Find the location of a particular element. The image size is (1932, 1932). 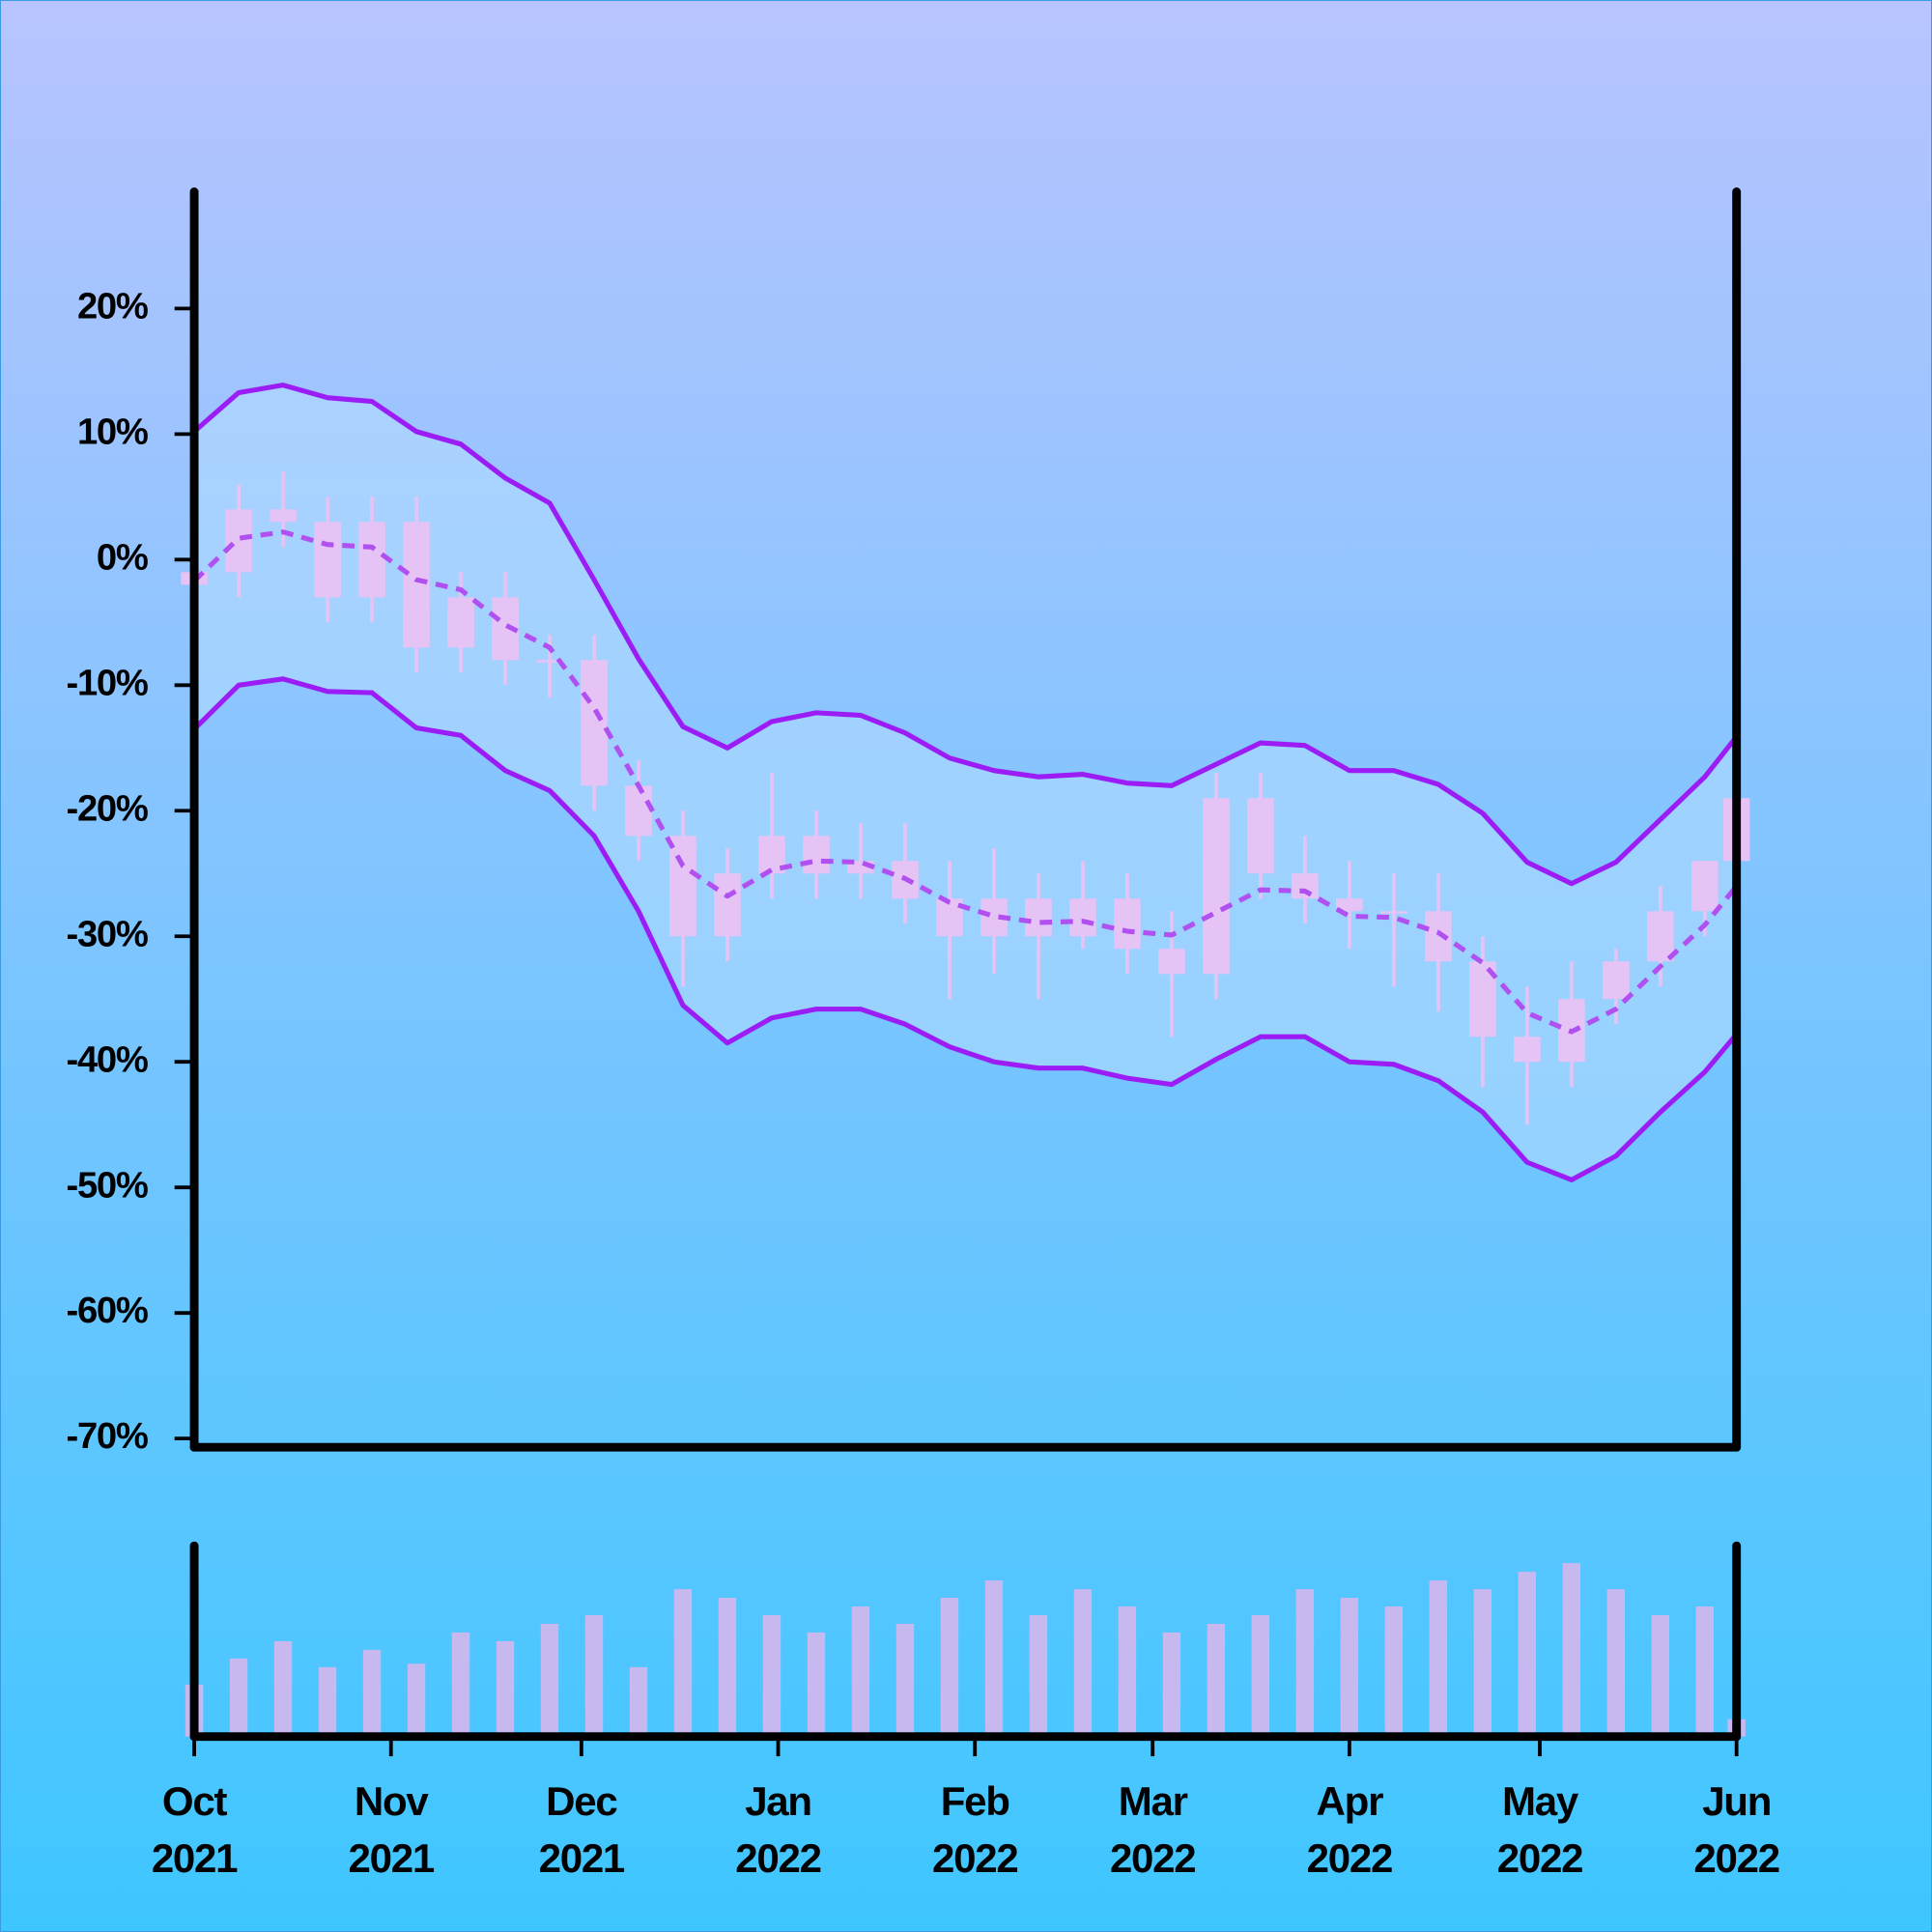

x-tick-label: Feb 2022 is located at coordinates (975, 1829).